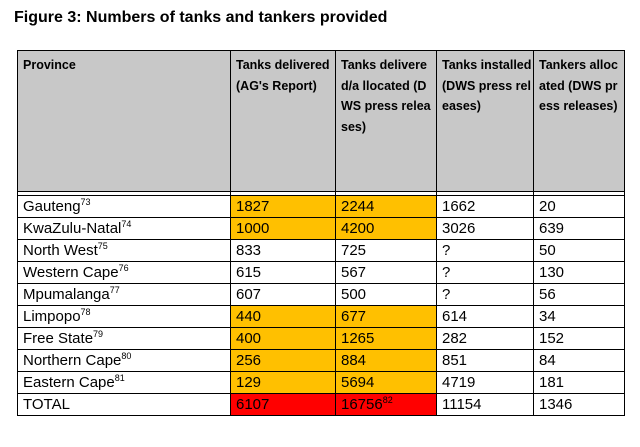 This screenshot has height=447, width=640. I want to click on tanks-delivered-dws-value: 884, so click(354, 360).